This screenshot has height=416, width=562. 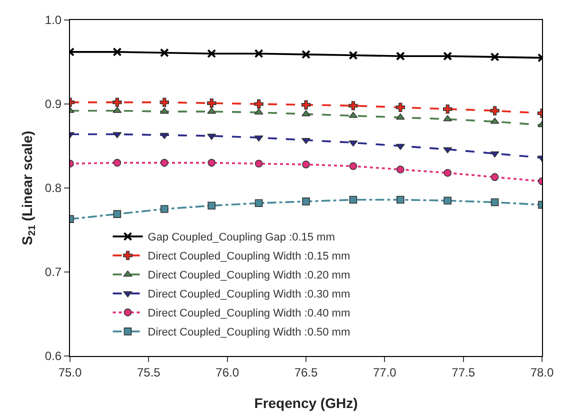 I want to click on x-tick-label: 77.0, so click(x=384, y=372).